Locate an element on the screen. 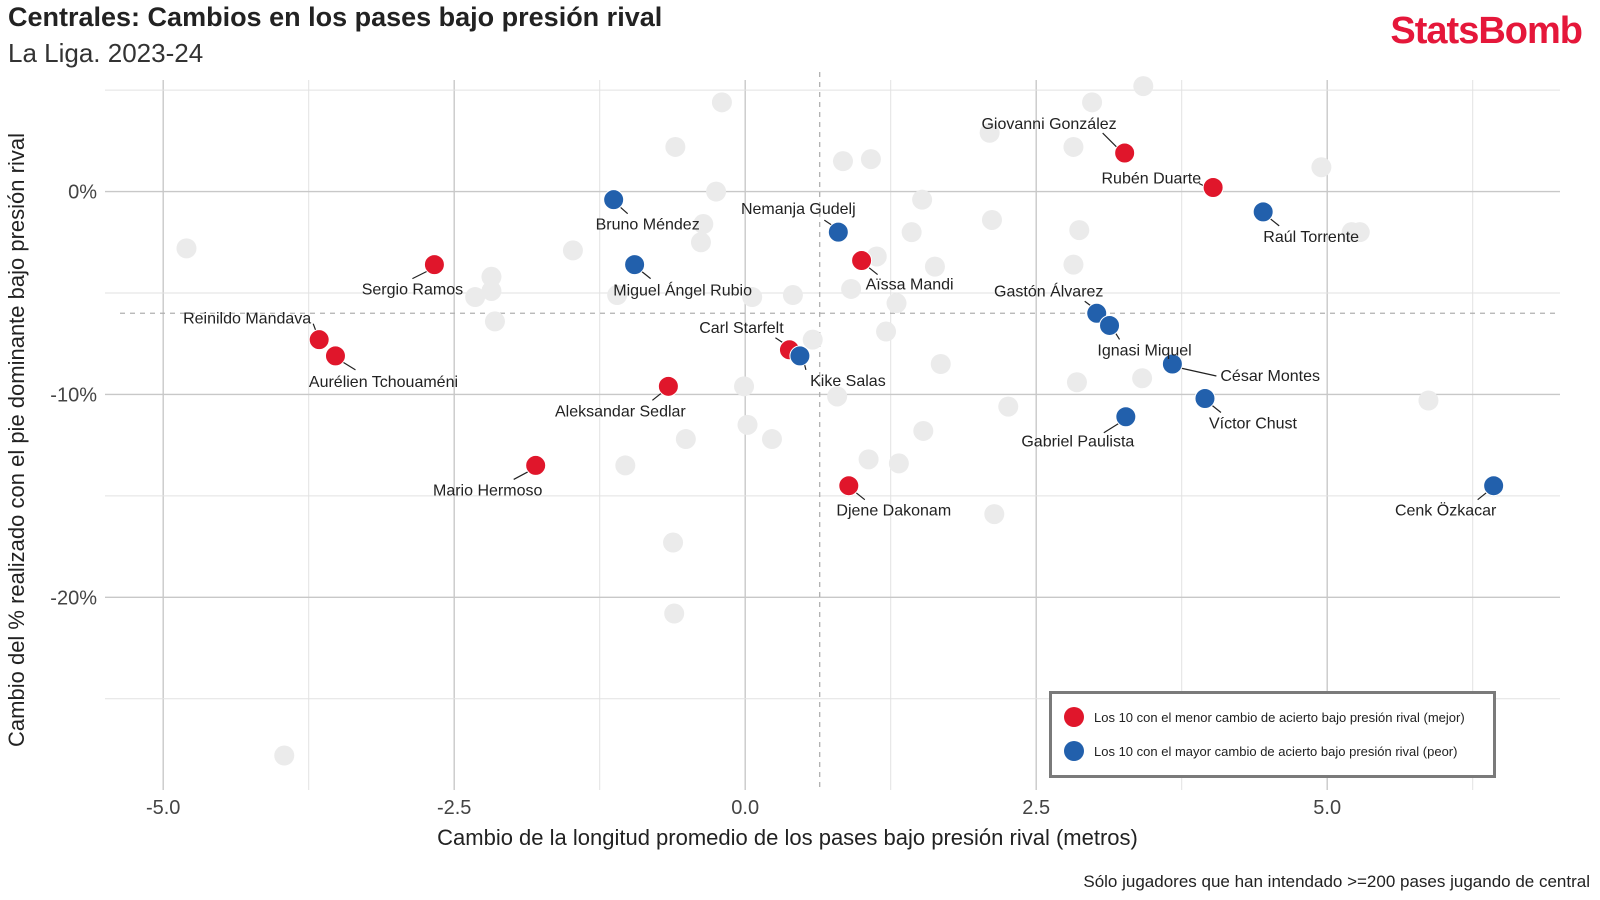  point-label: César Montes is located at coordinates (1270, 376).